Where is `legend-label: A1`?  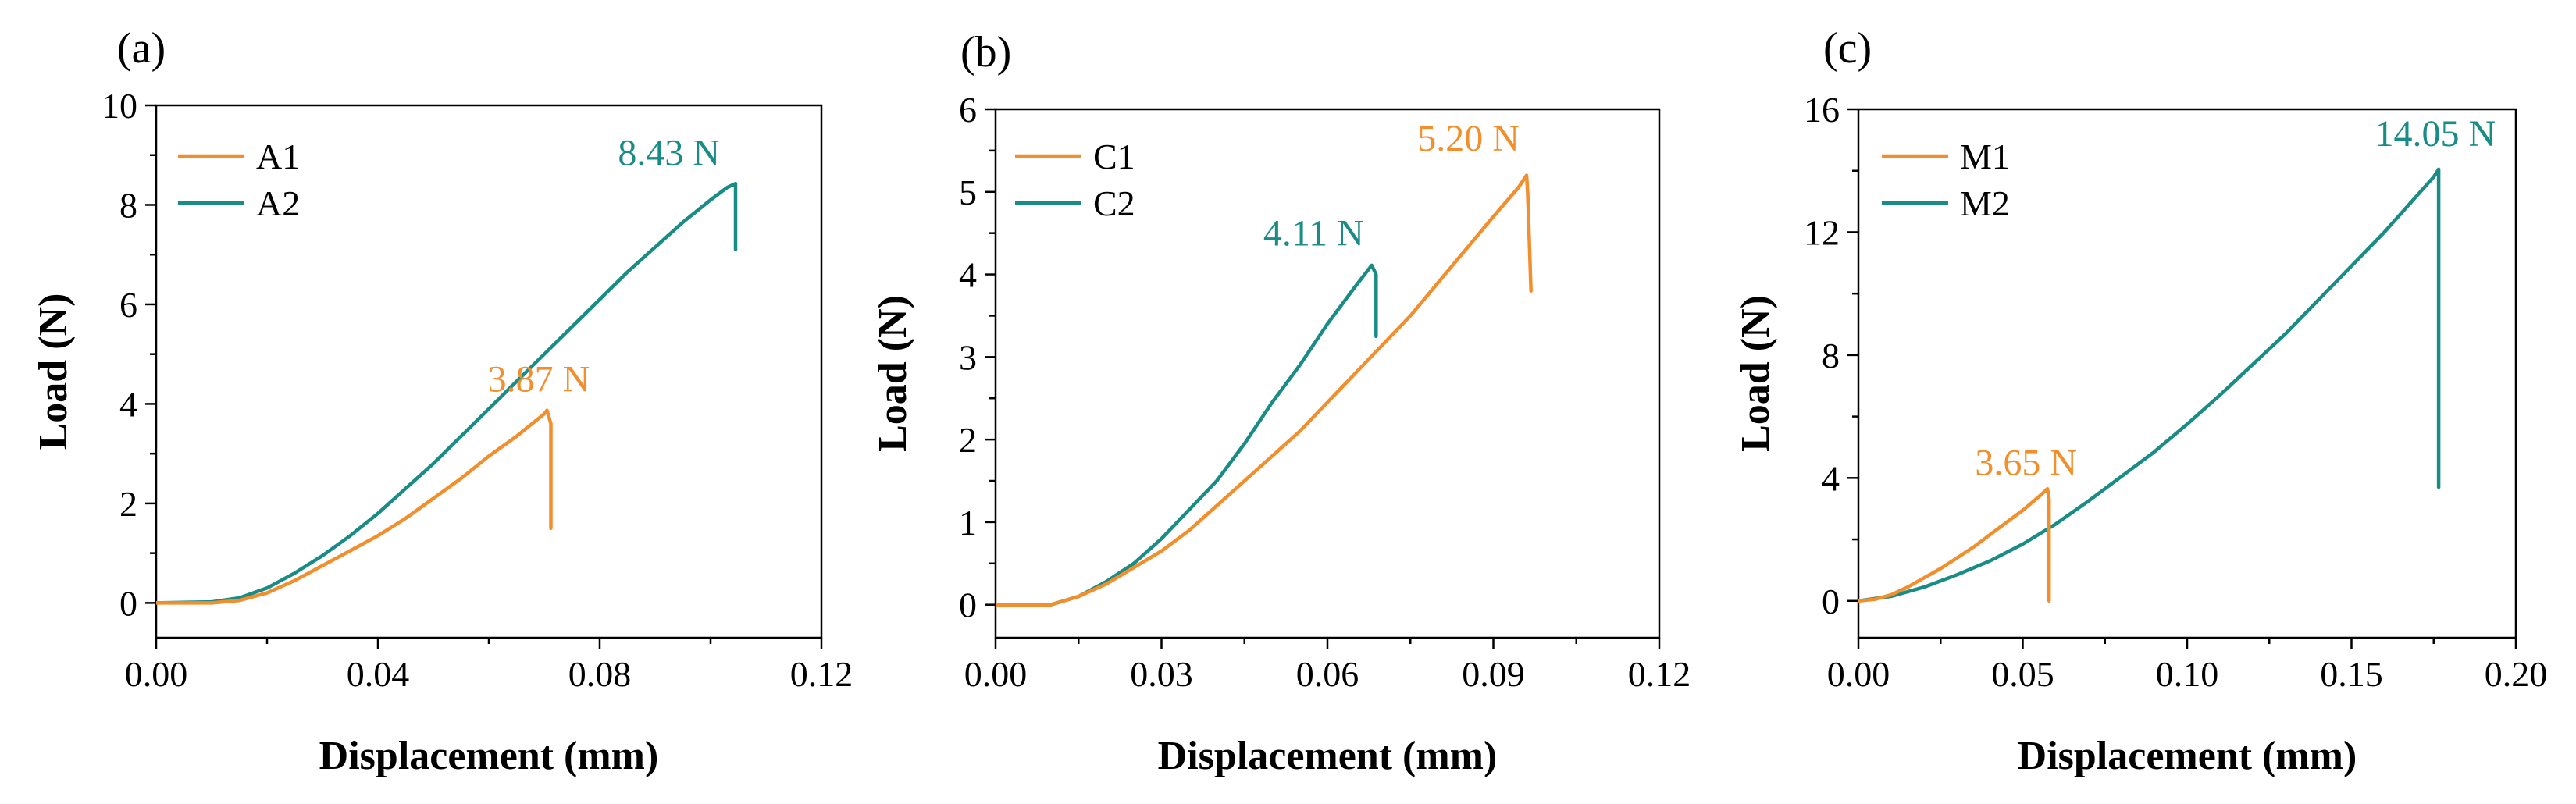 legend-label: A1 is located at coordinates (278, 157).